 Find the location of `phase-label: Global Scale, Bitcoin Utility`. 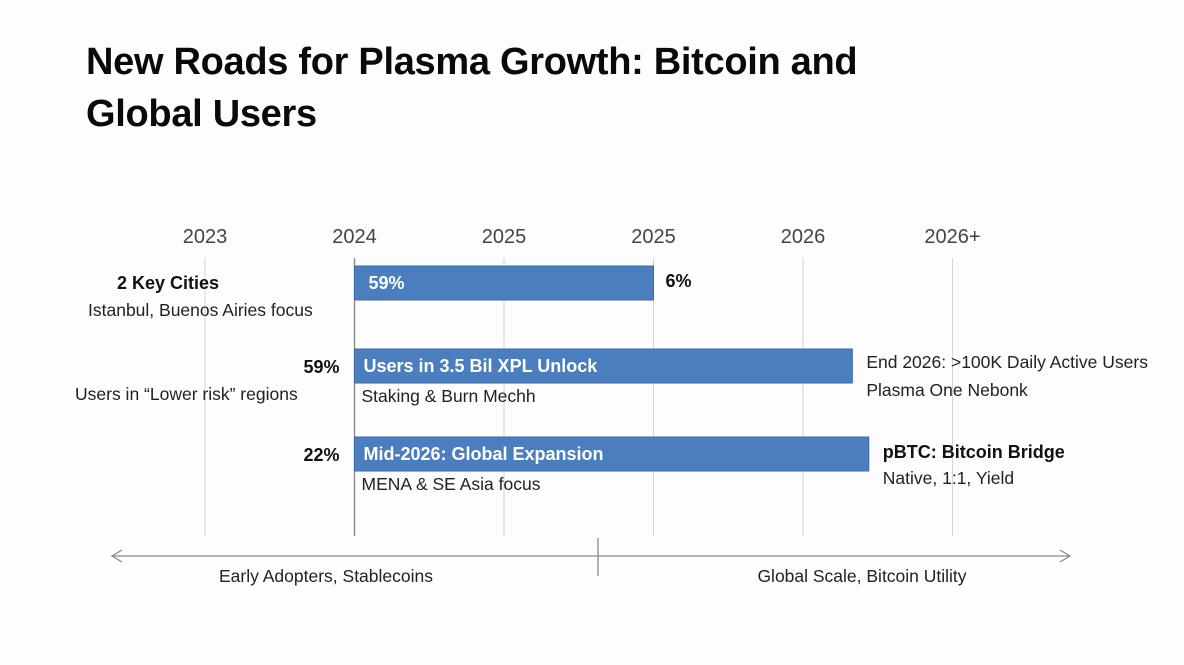

phase-label: Global Scale, Bitcoin Utility is located at coordinates (861, 576).